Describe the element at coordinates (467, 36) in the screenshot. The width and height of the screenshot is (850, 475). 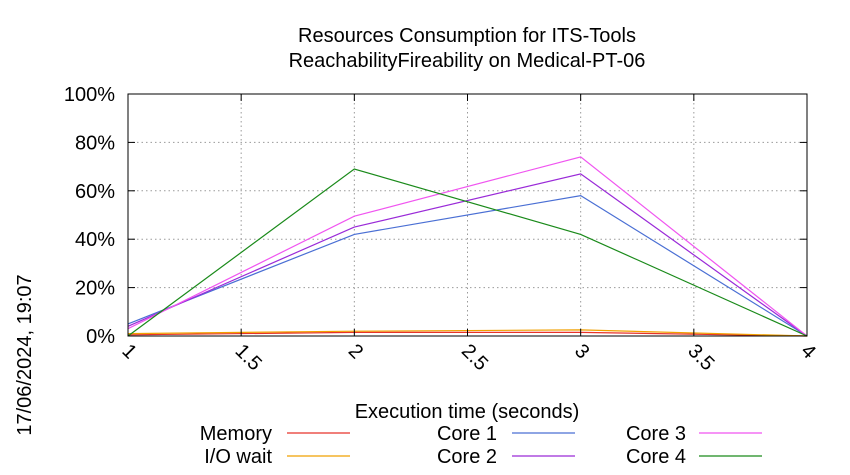
I see `chart-title: Resources Consumption for ITS-Tools` at that location.